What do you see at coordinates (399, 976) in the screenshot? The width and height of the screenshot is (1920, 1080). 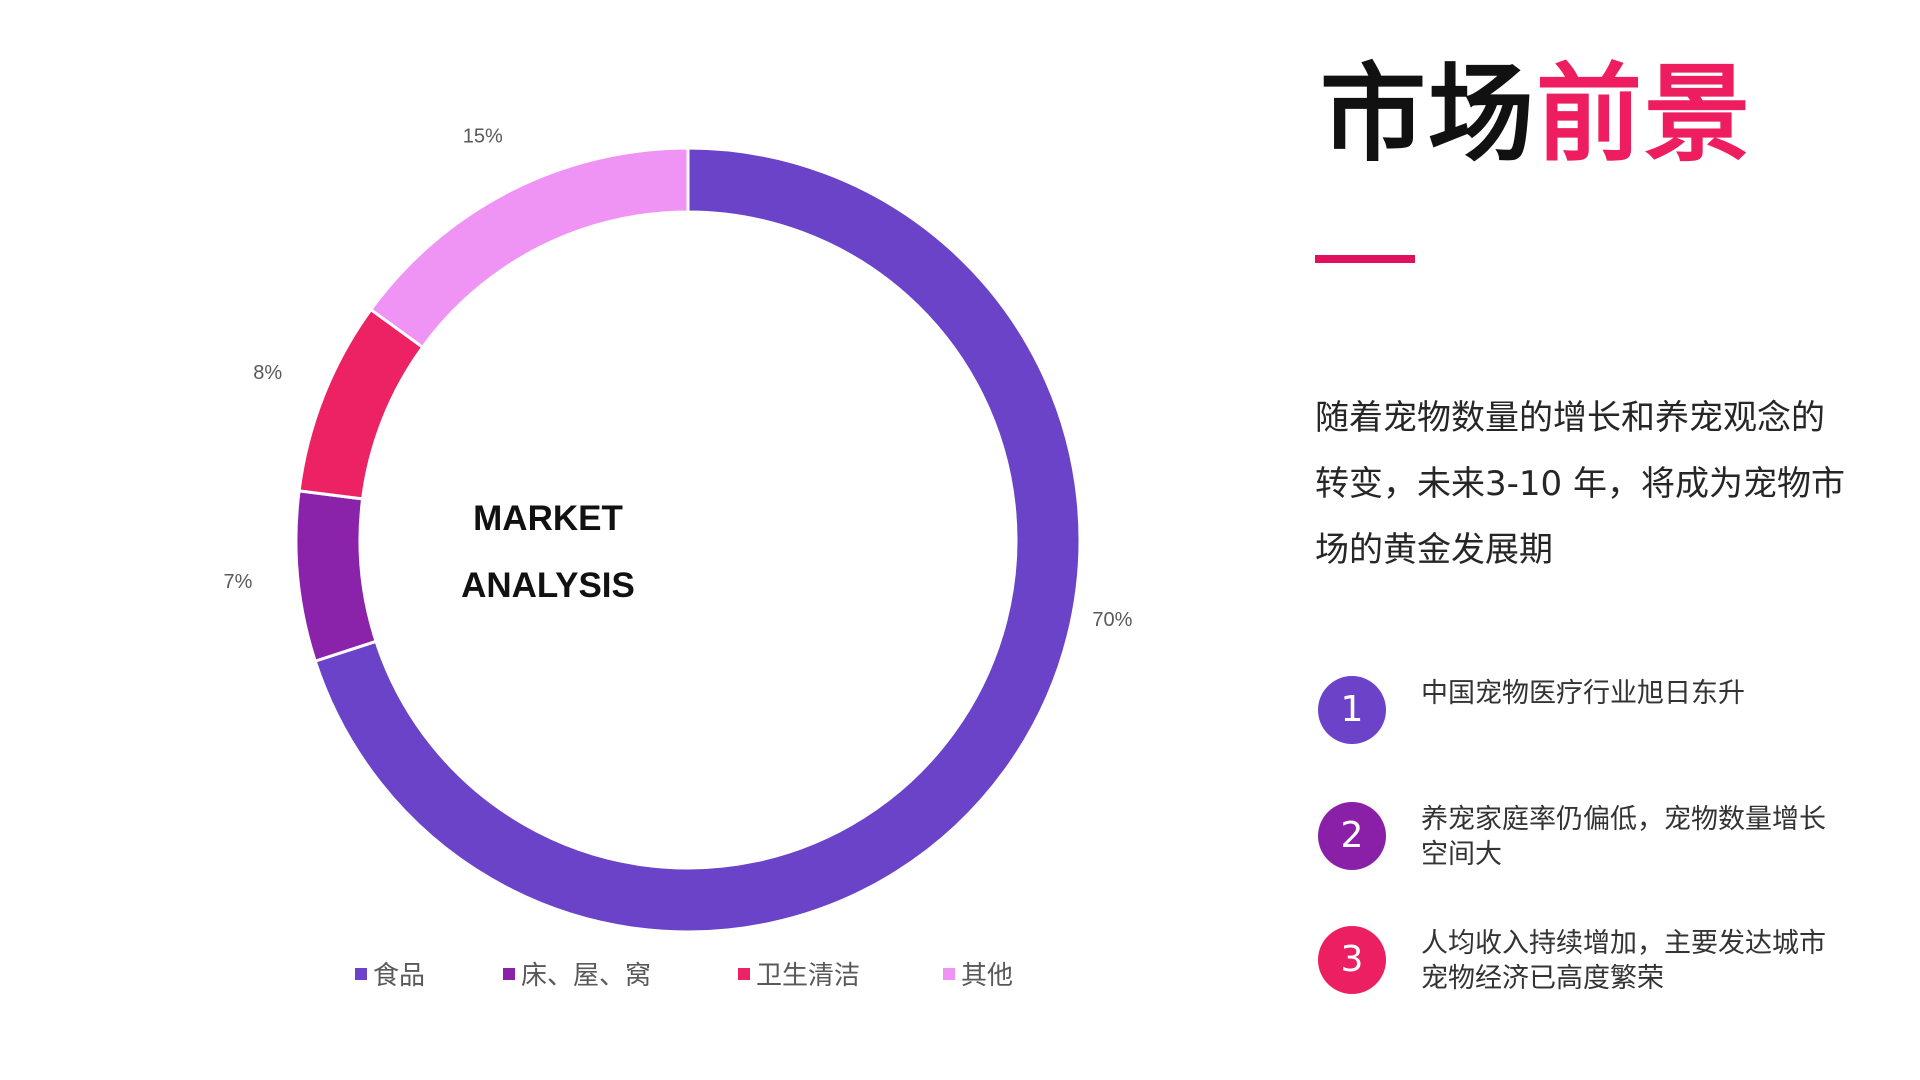 I see `legend-label: 食品` at bounding box center [399, 976].